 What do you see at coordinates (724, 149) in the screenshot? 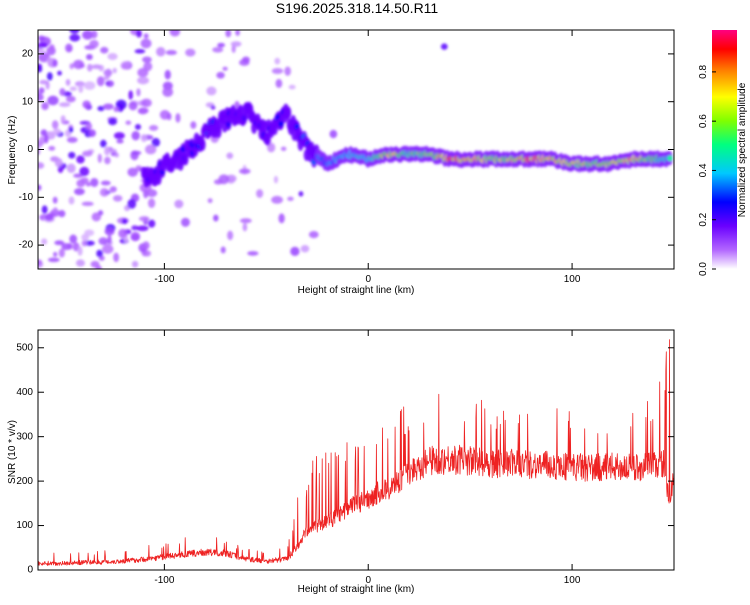
I see `colorbar-gradient` at bounding box center [724, 149].